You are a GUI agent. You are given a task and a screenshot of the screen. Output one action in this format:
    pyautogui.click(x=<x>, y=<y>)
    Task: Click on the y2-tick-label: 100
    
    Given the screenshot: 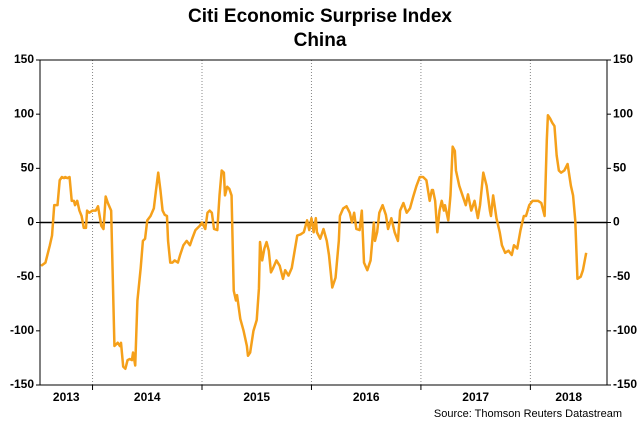 What is the action you would take?
    pyautogui.click(x=623, y=113)
    